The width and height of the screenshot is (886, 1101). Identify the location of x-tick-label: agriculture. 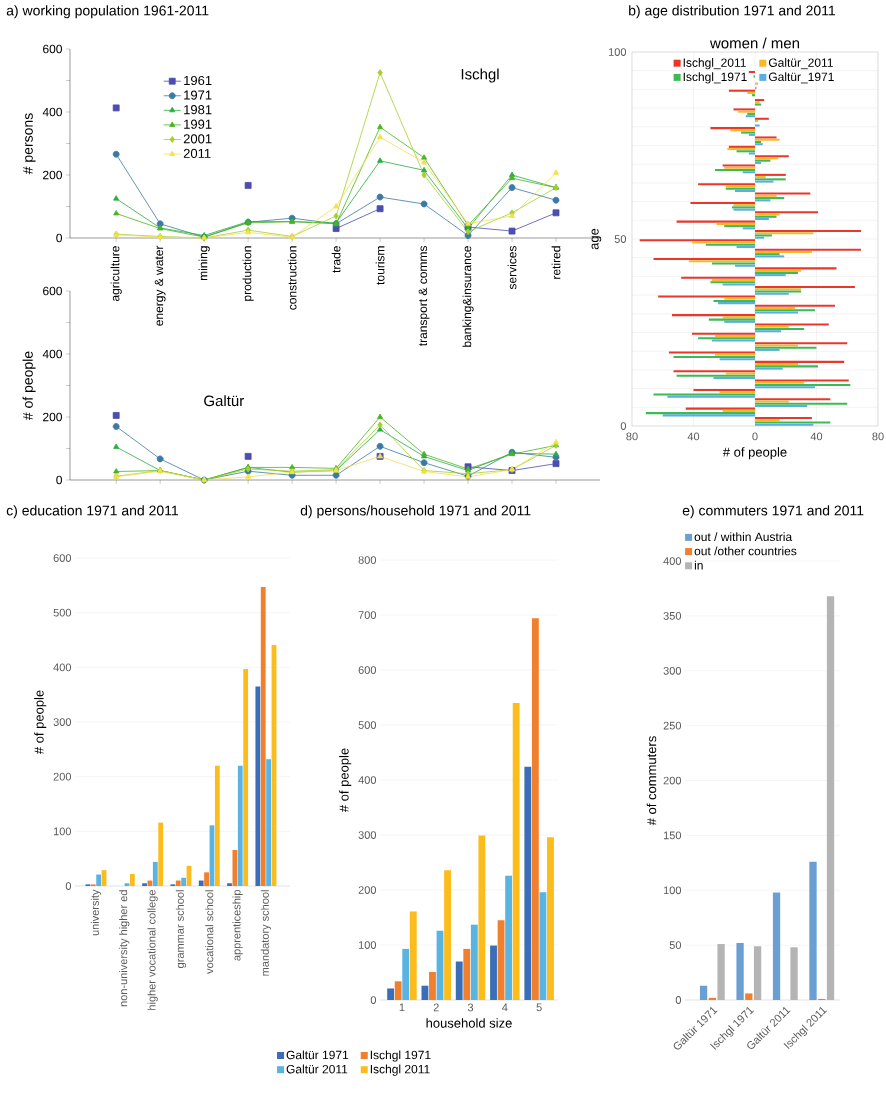
(116, 274).